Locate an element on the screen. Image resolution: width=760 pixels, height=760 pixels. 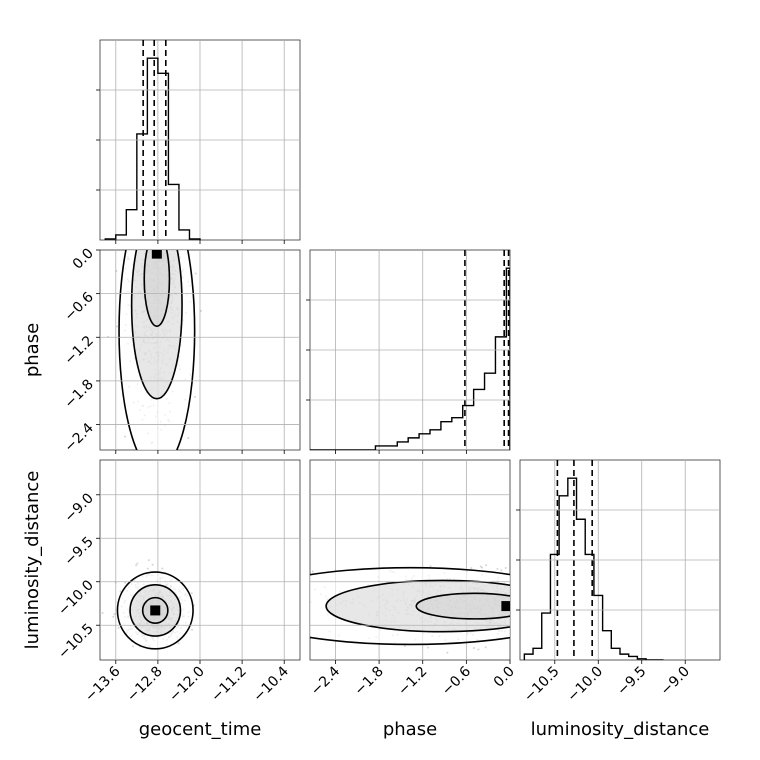
y-tick-label: −1.8 is located at coordinates (78, 393).